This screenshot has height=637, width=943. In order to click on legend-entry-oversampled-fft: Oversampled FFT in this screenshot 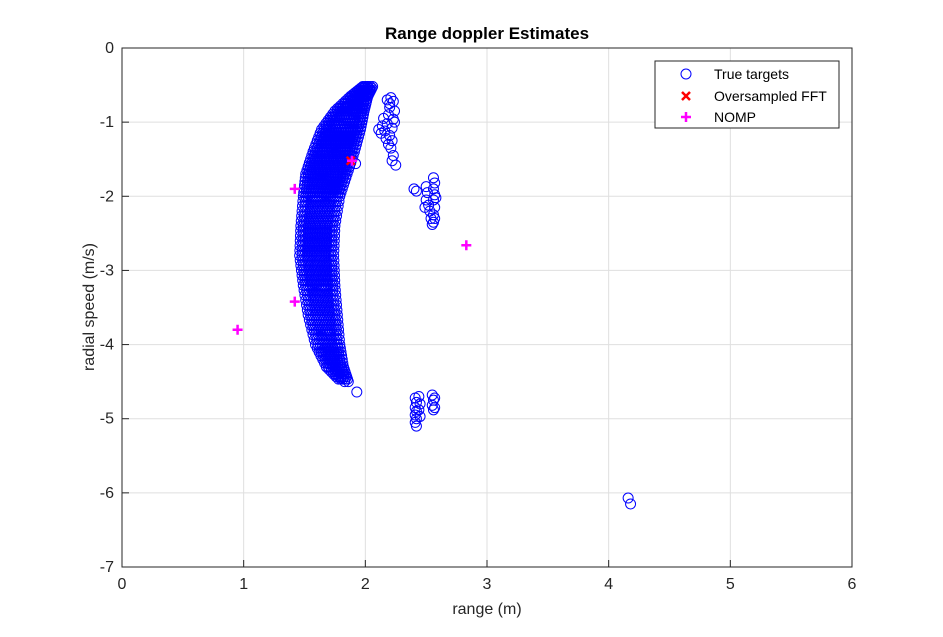, I will do `click(754, 96)`.